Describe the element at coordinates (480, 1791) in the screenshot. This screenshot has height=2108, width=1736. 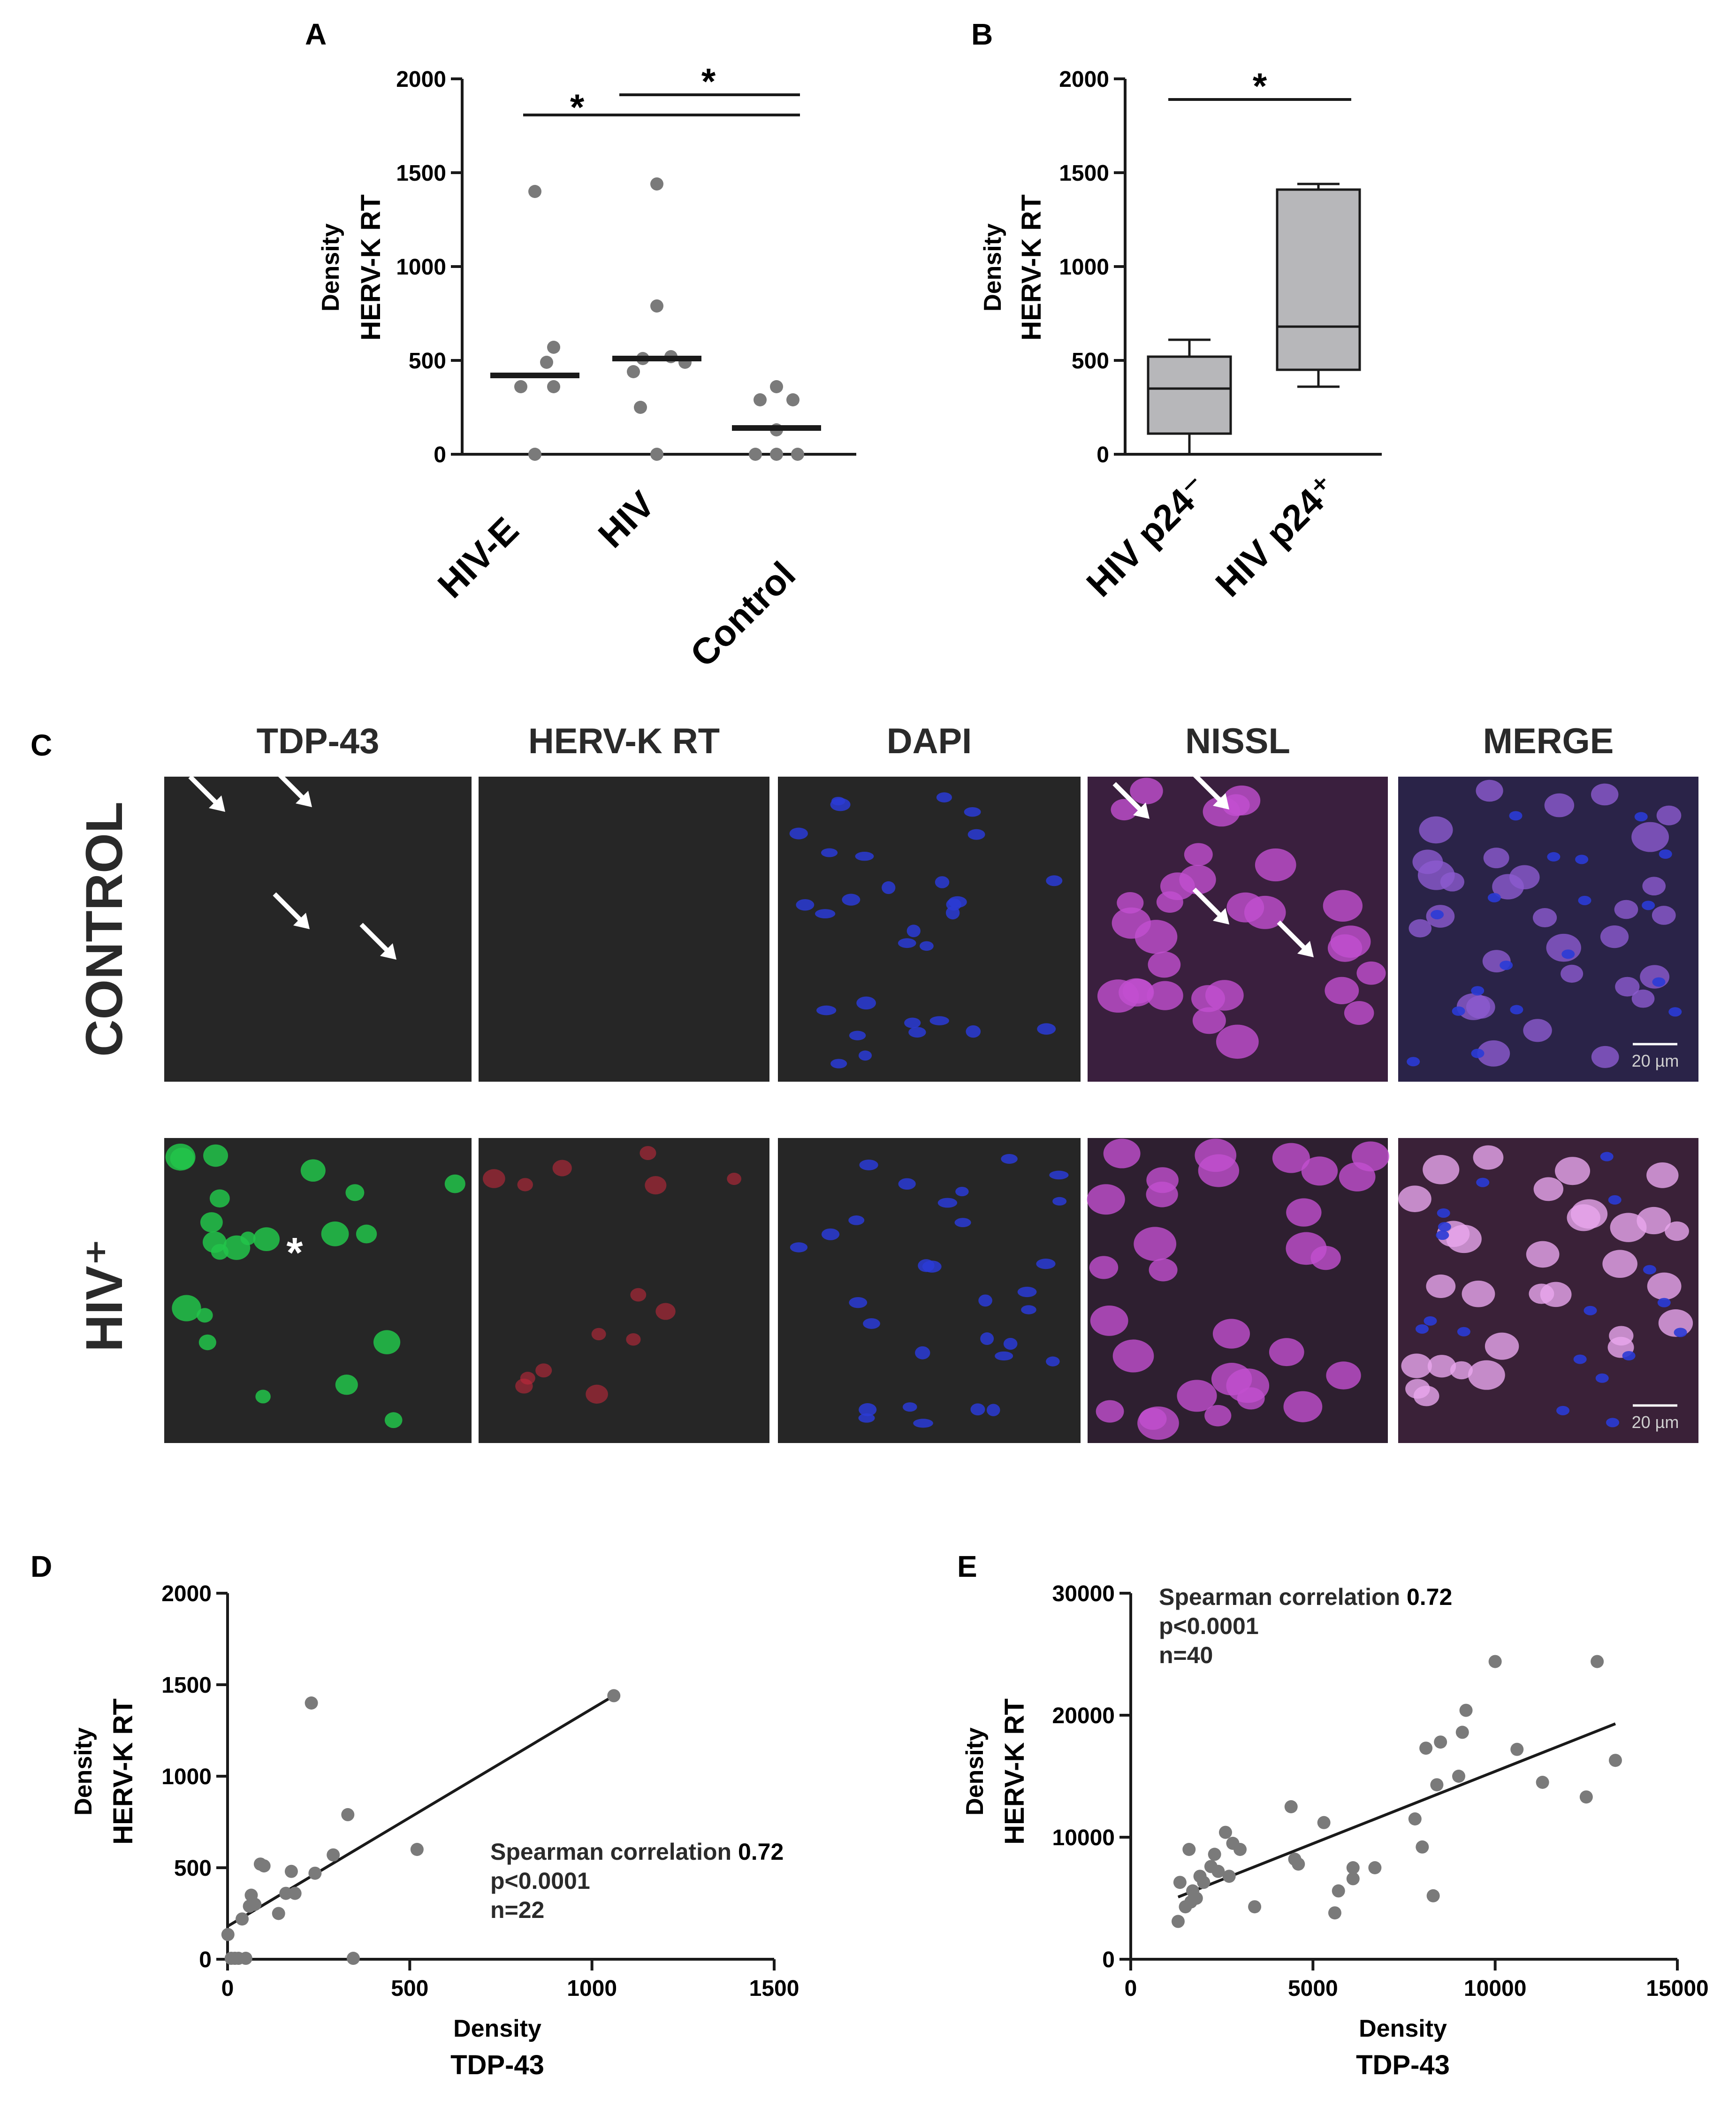
I see `chart-d-ticks: 0 500 1000 1500 2000 0 500 1000 1500` at that location.